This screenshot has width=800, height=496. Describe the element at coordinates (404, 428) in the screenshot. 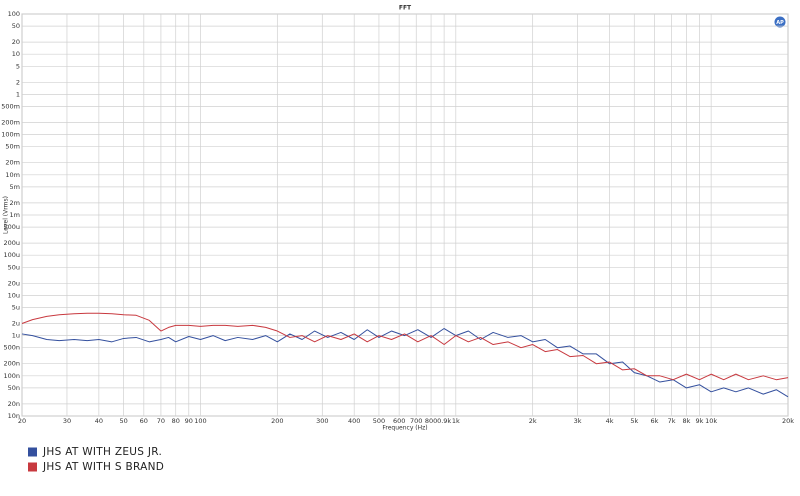

I see `x-axis-label: Frequency (Hz)` at that location.